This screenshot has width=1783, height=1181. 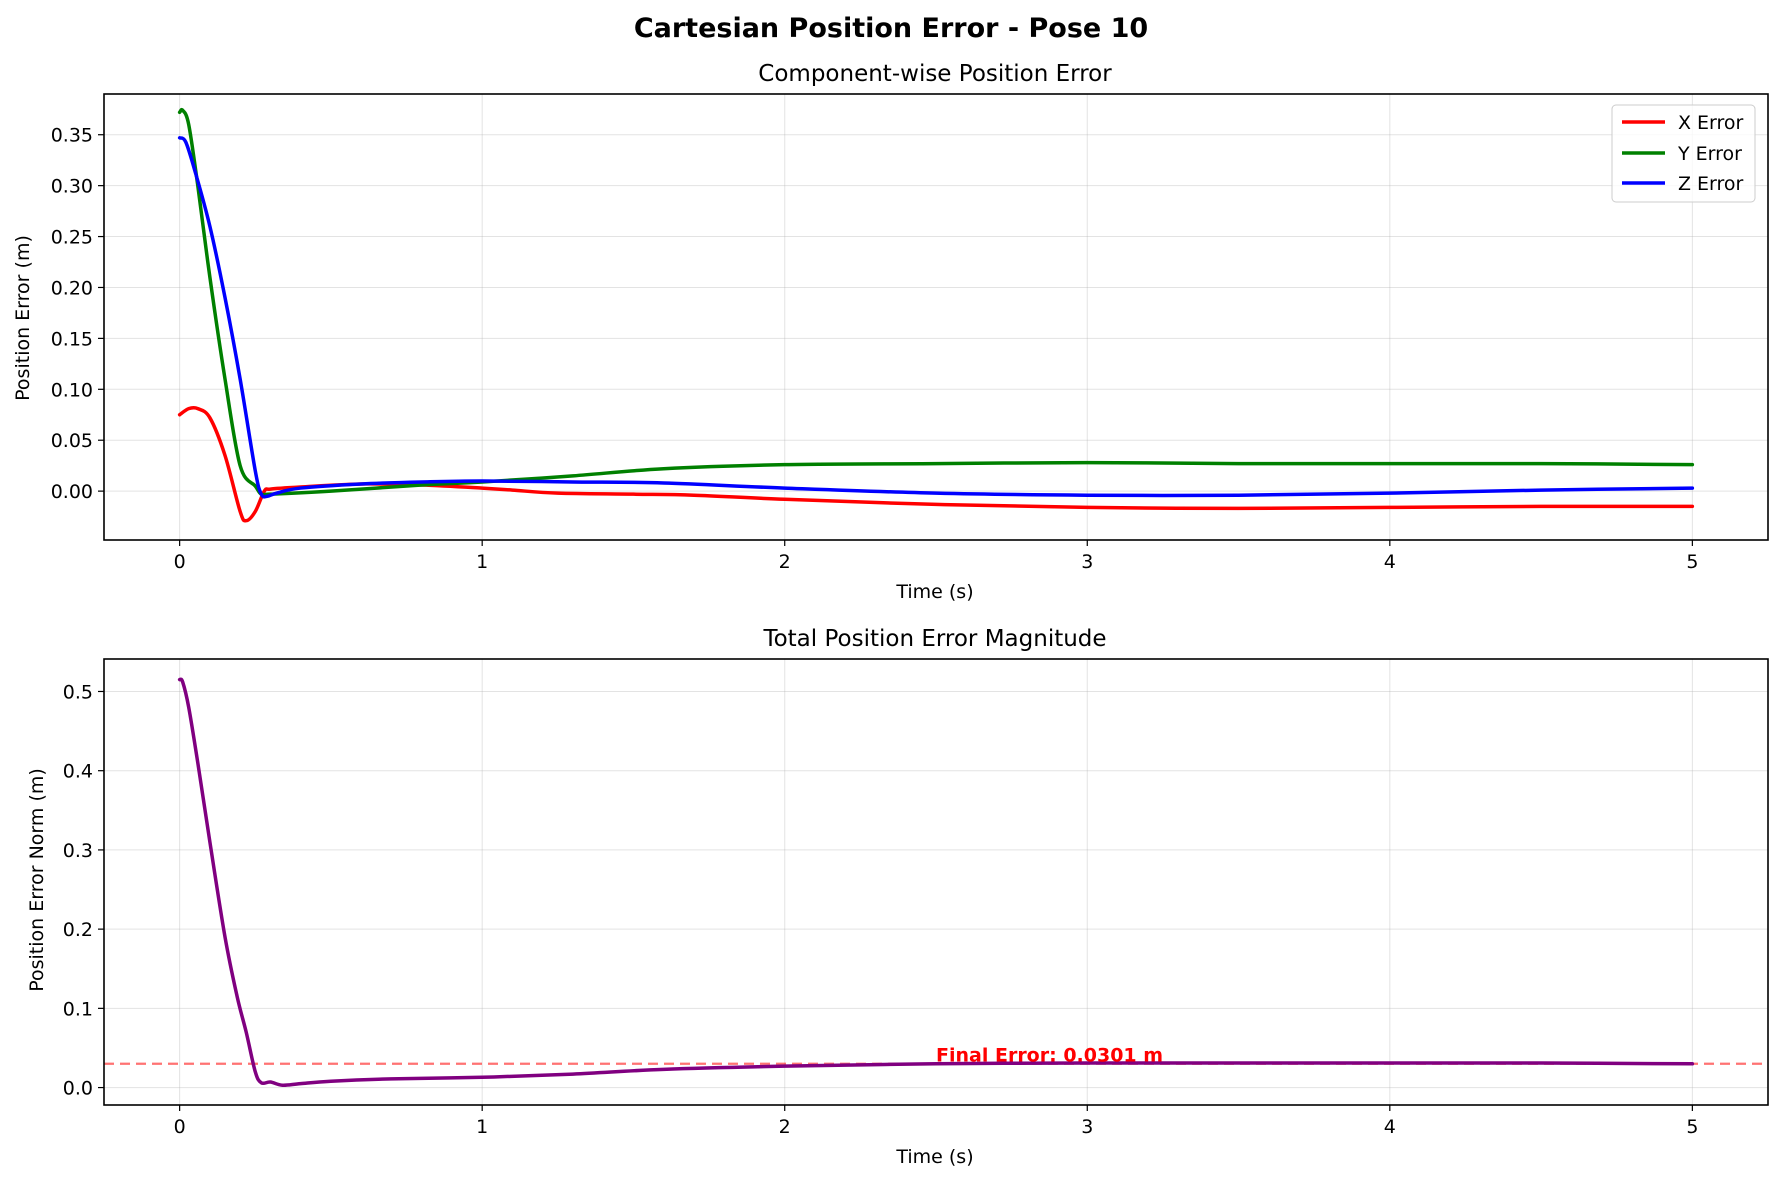 What do you see at coordinates (78, 851) in the screenshot?
I see `y-tick-label: 0.3` at bounding box center [78, 851].